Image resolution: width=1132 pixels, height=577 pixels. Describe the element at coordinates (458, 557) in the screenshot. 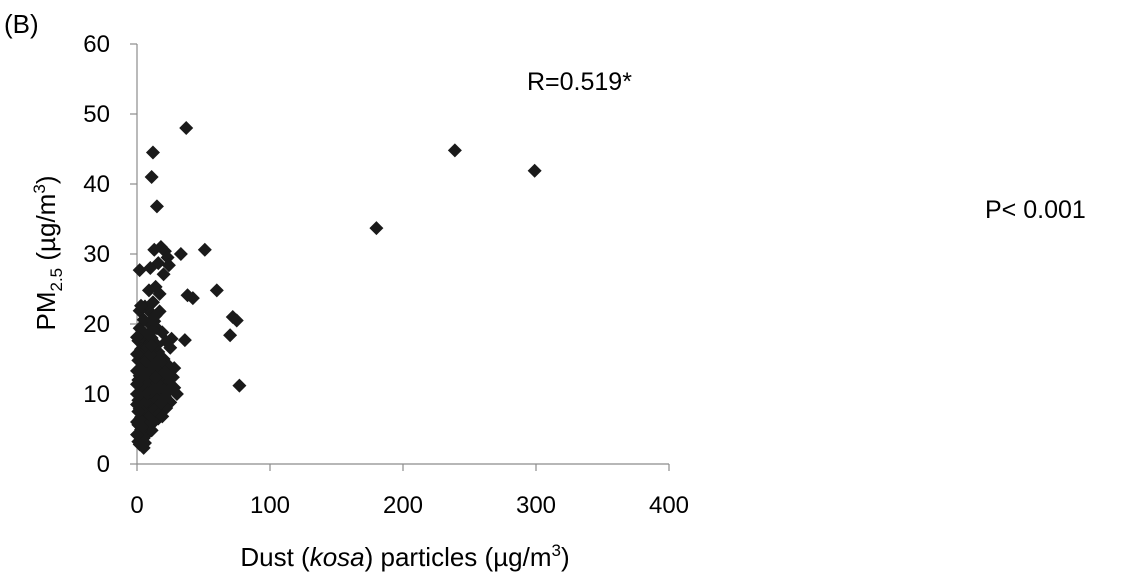

I see `x-label-post: ) particles (µg/m` at that location.